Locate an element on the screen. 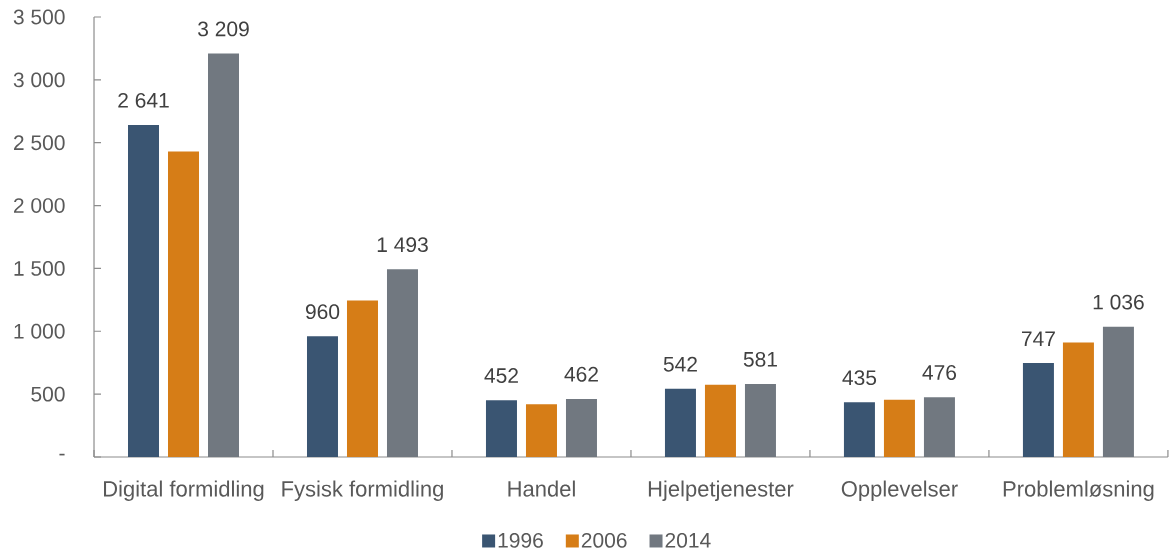  data-label: 462 is located at coordinates (581, 374).